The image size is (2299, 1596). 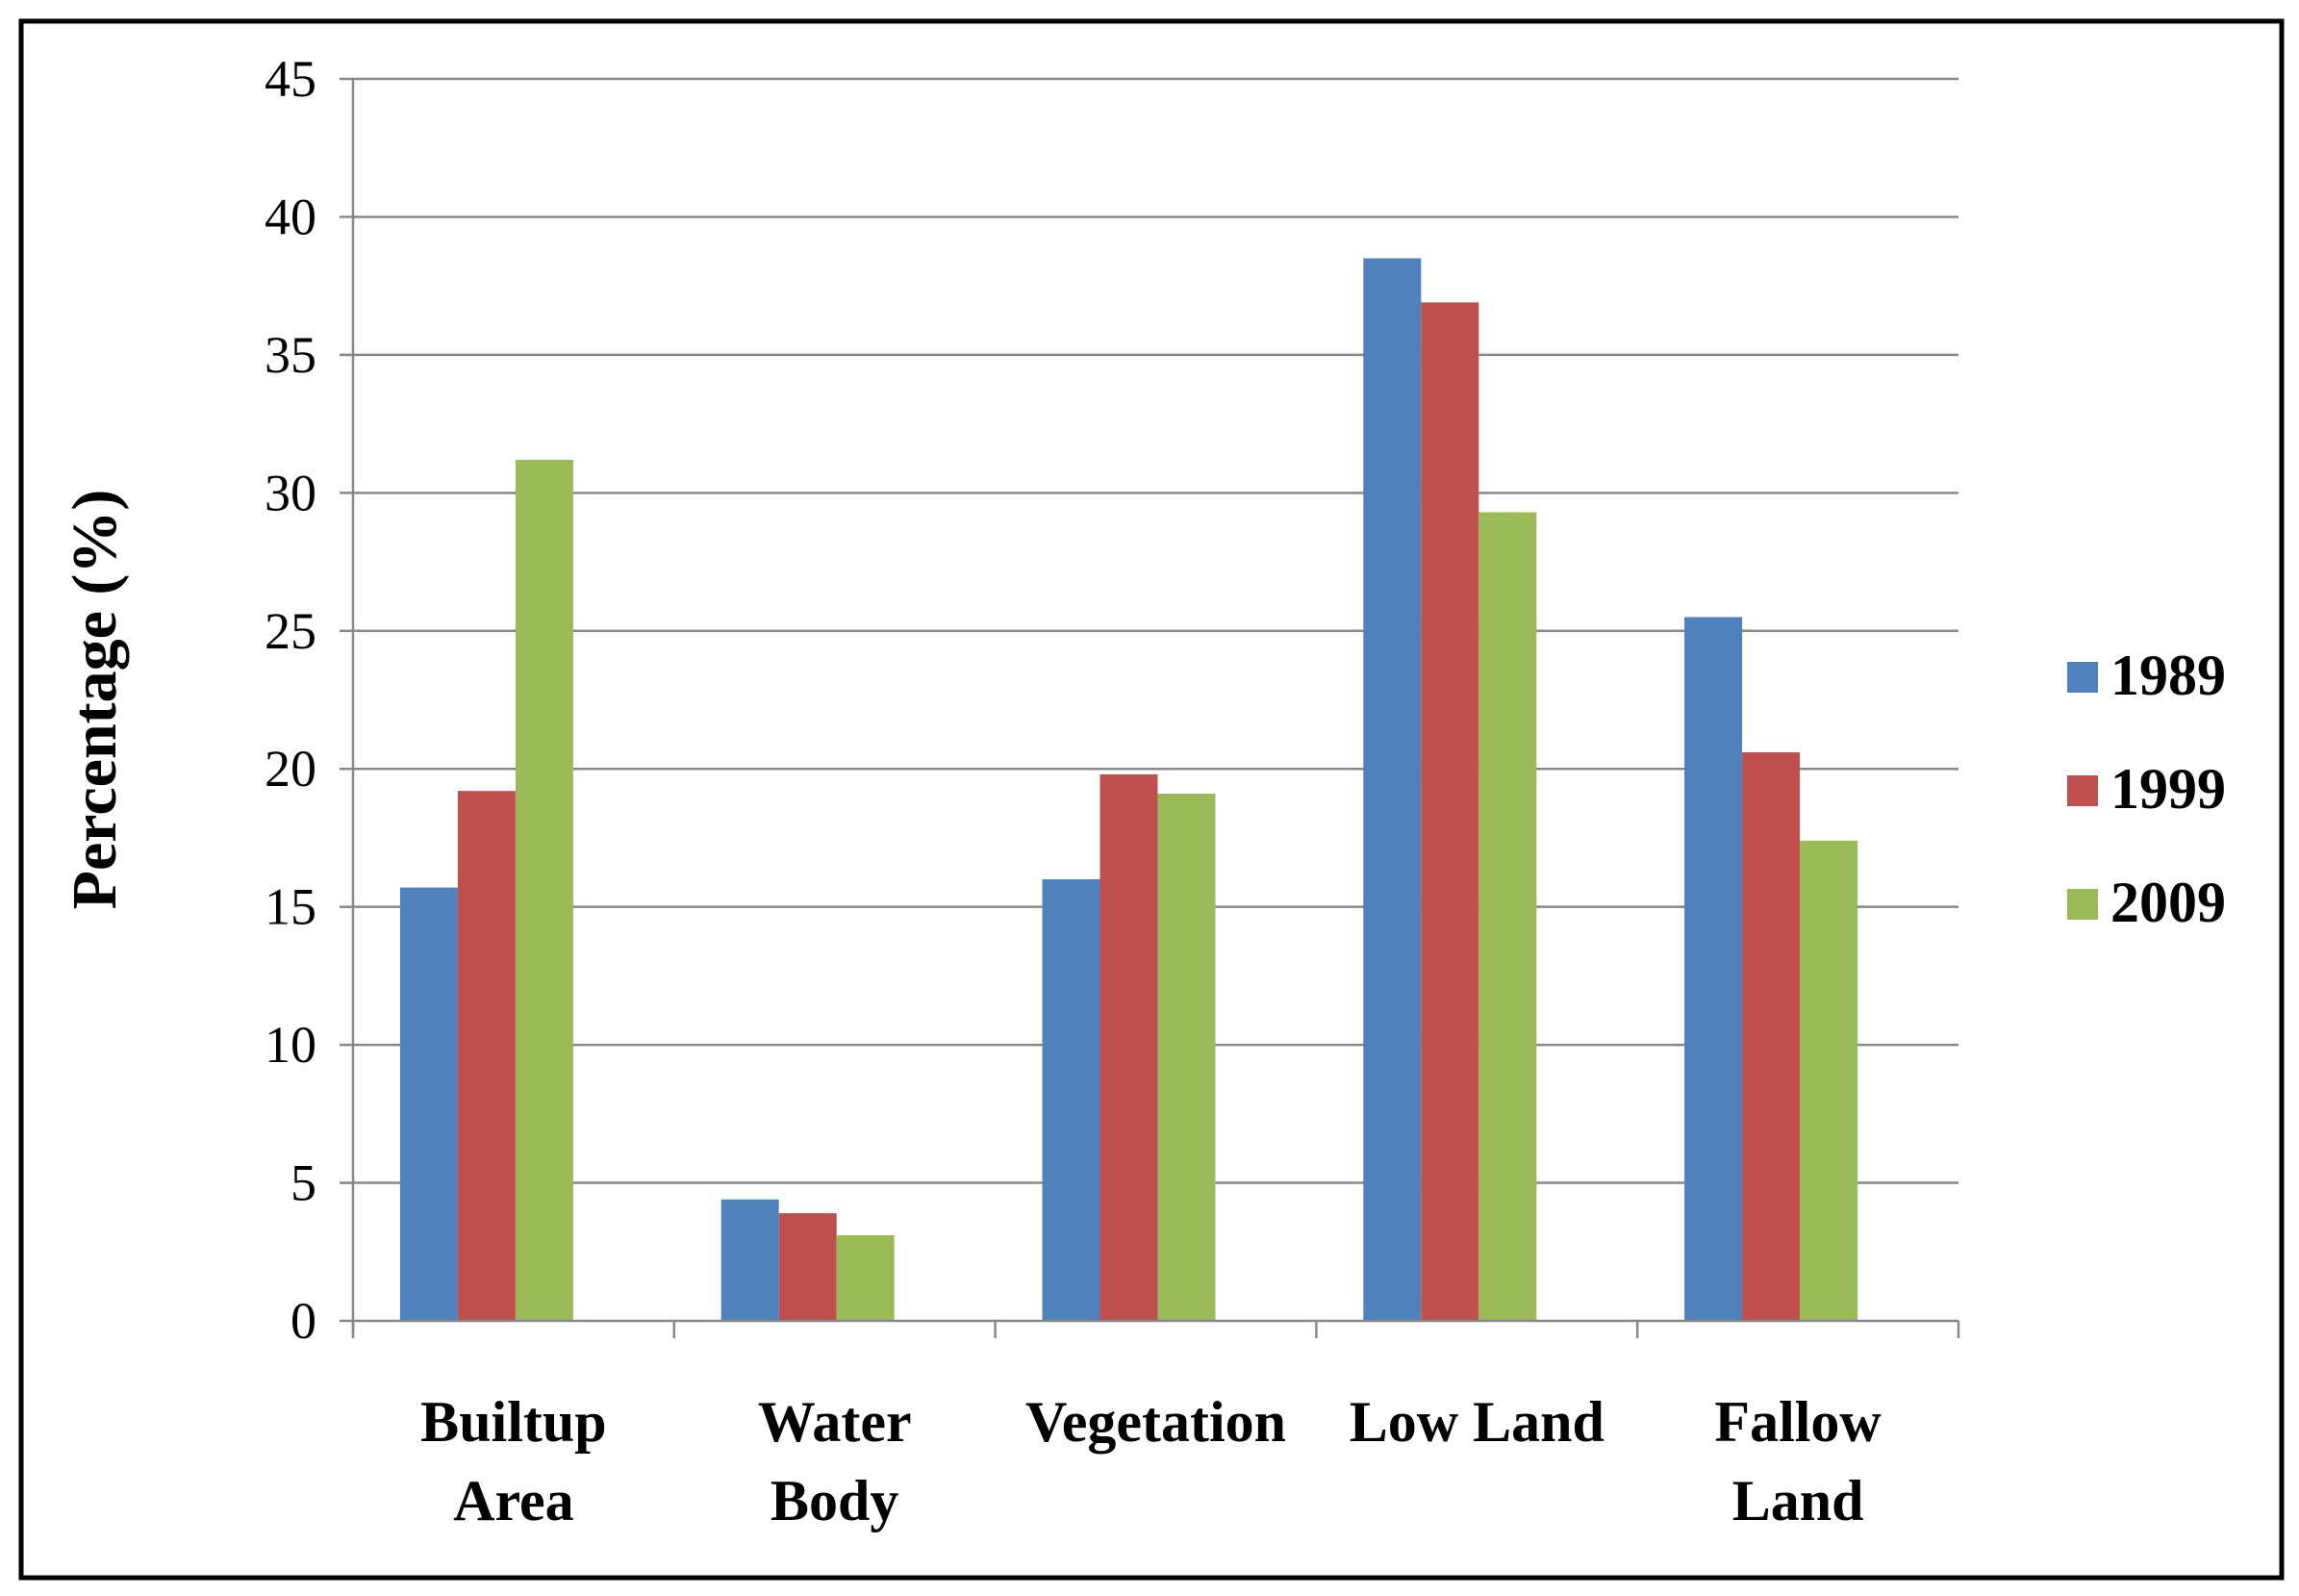 I want to click on x-category-label: Water, so click(x=835, y=1422).